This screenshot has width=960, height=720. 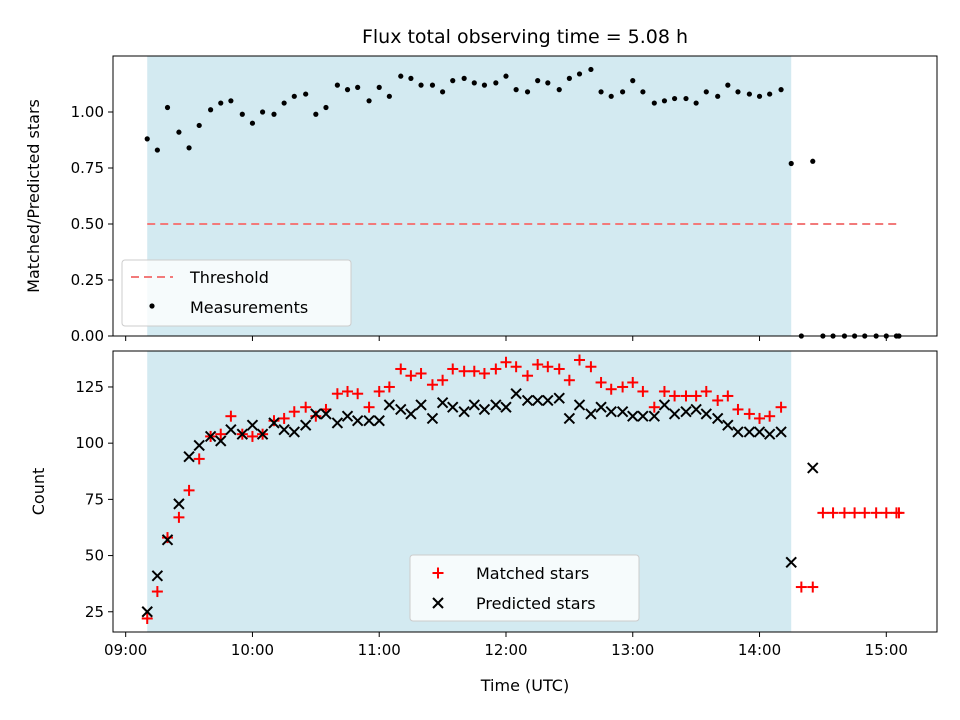 I want to click on legend-predicted-swatch, so click(x=438, y=603).